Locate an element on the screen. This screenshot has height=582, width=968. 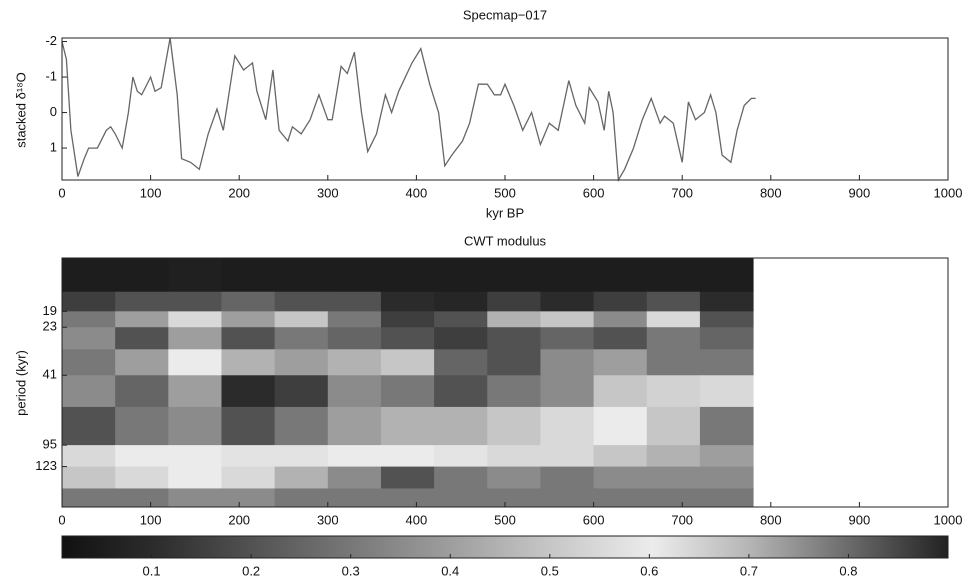
colorbar-tick-label: 0.3 is located at coordinates (351, 570).